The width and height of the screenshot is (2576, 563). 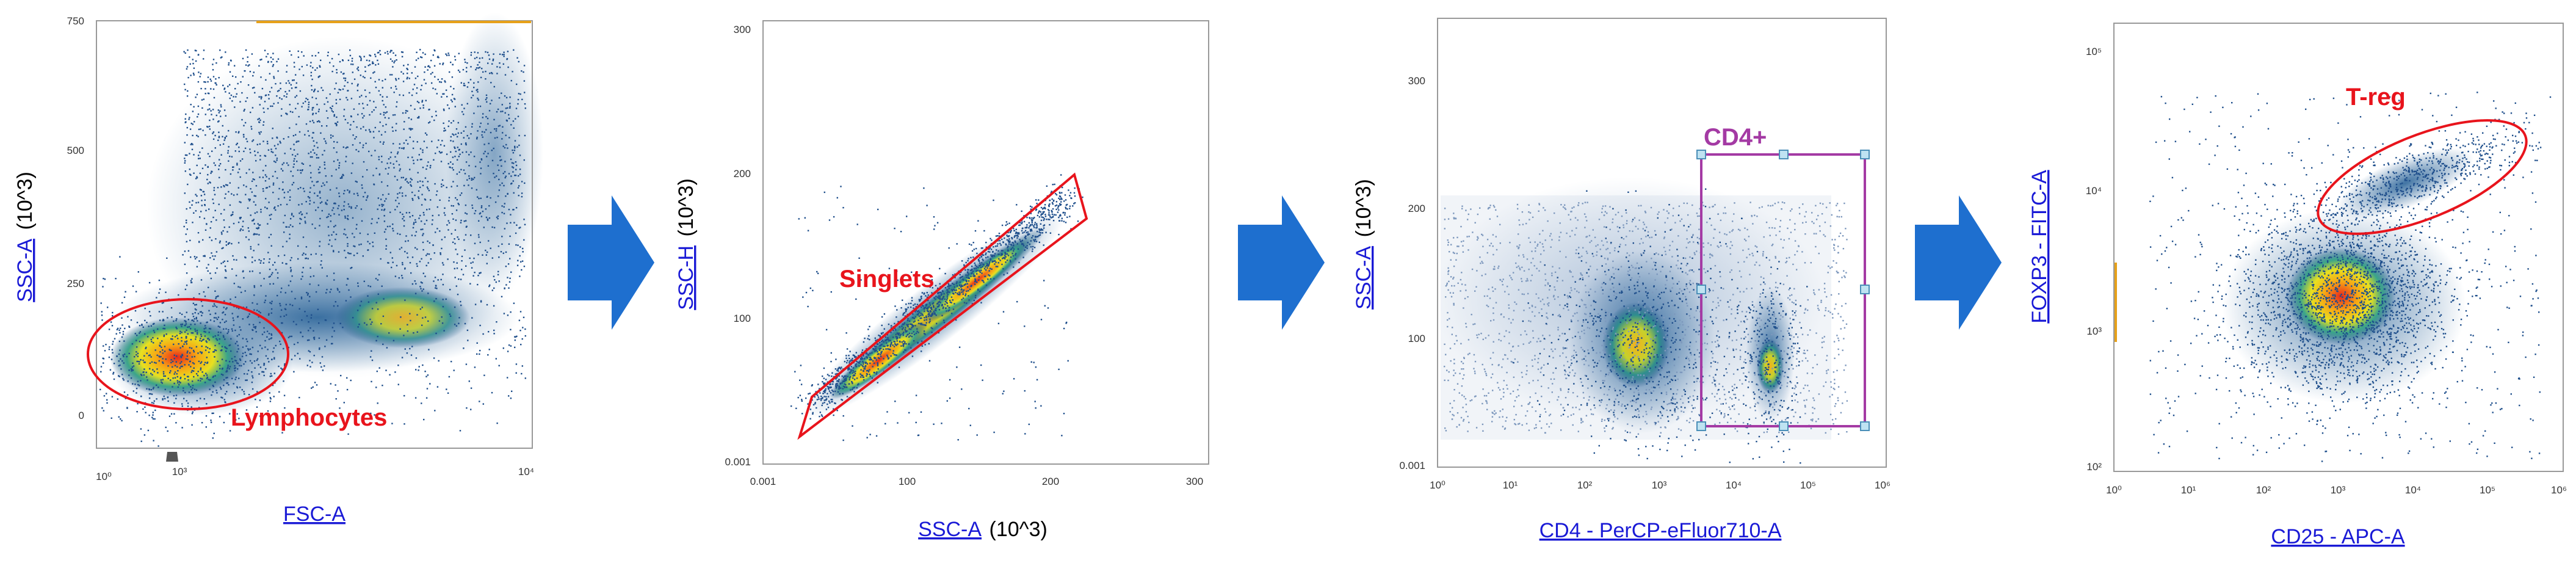 I want to click on x-tick-3: 10⁴, so click(x=526, y=472).